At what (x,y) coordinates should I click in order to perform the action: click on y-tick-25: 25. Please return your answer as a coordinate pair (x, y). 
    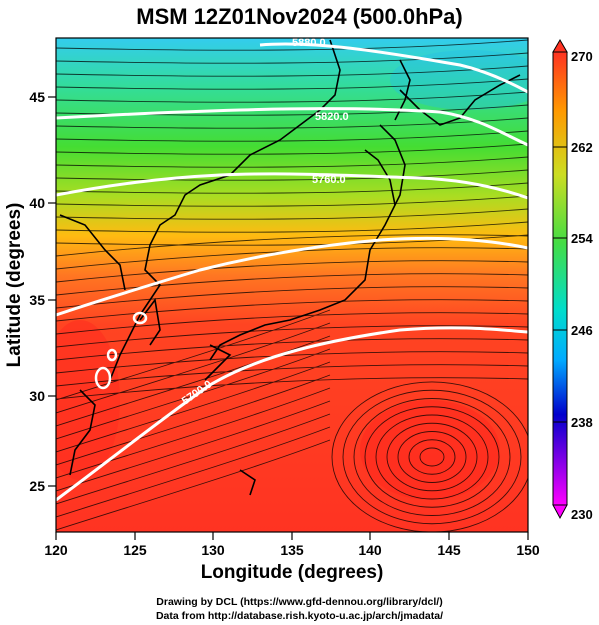
    Looking at the image, I should click on (37, 486).